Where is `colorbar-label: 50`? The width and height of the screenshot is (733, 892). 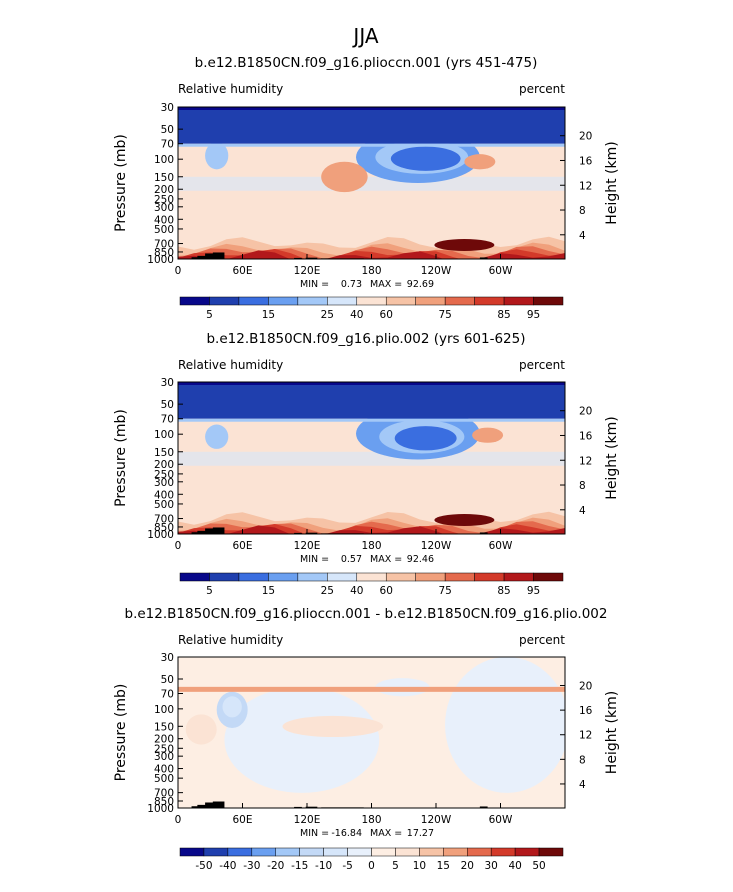
colorbar-label: 50 is located at coordinates (538, 866).